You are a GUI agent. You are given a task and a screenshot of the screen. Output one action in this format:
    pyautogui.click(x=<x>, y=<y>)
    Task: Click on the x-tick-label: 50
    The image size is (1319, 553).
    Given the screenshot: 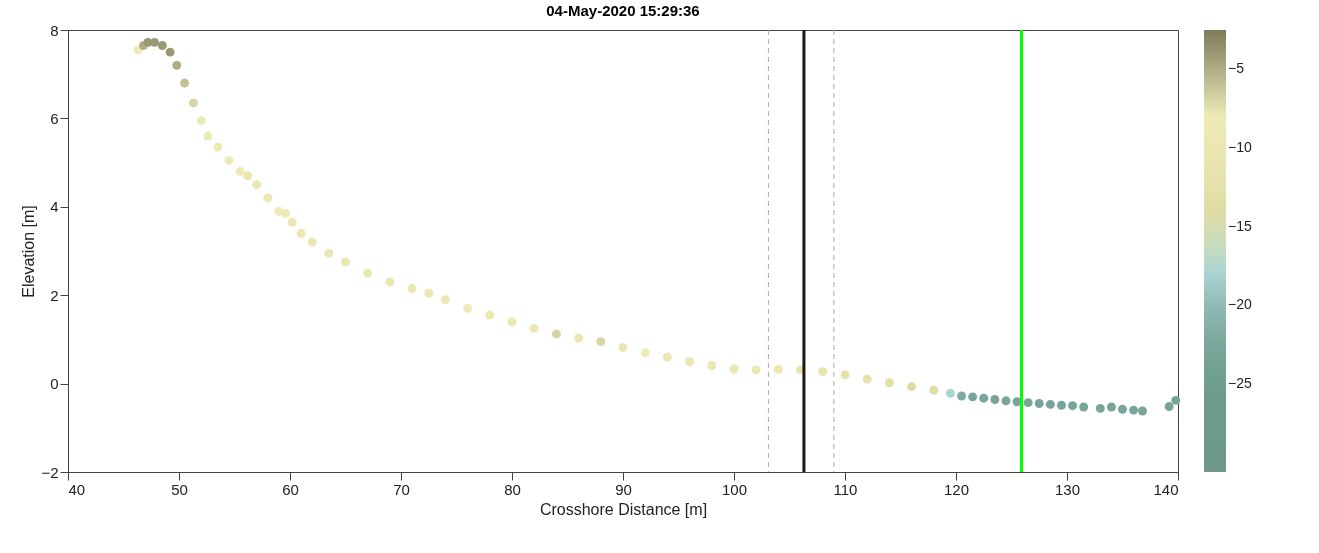 What is the action you would take?
    pyautogui.click(x=179, y=489)
    